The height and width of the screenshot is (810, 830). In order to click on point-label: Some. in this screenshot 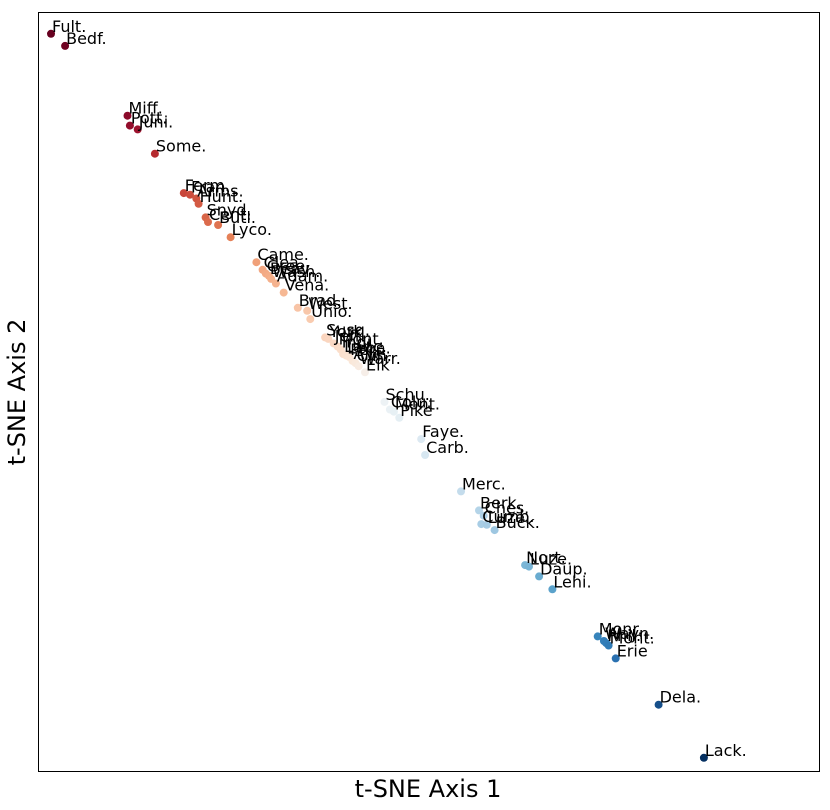, I will do `click(181, 146)`.